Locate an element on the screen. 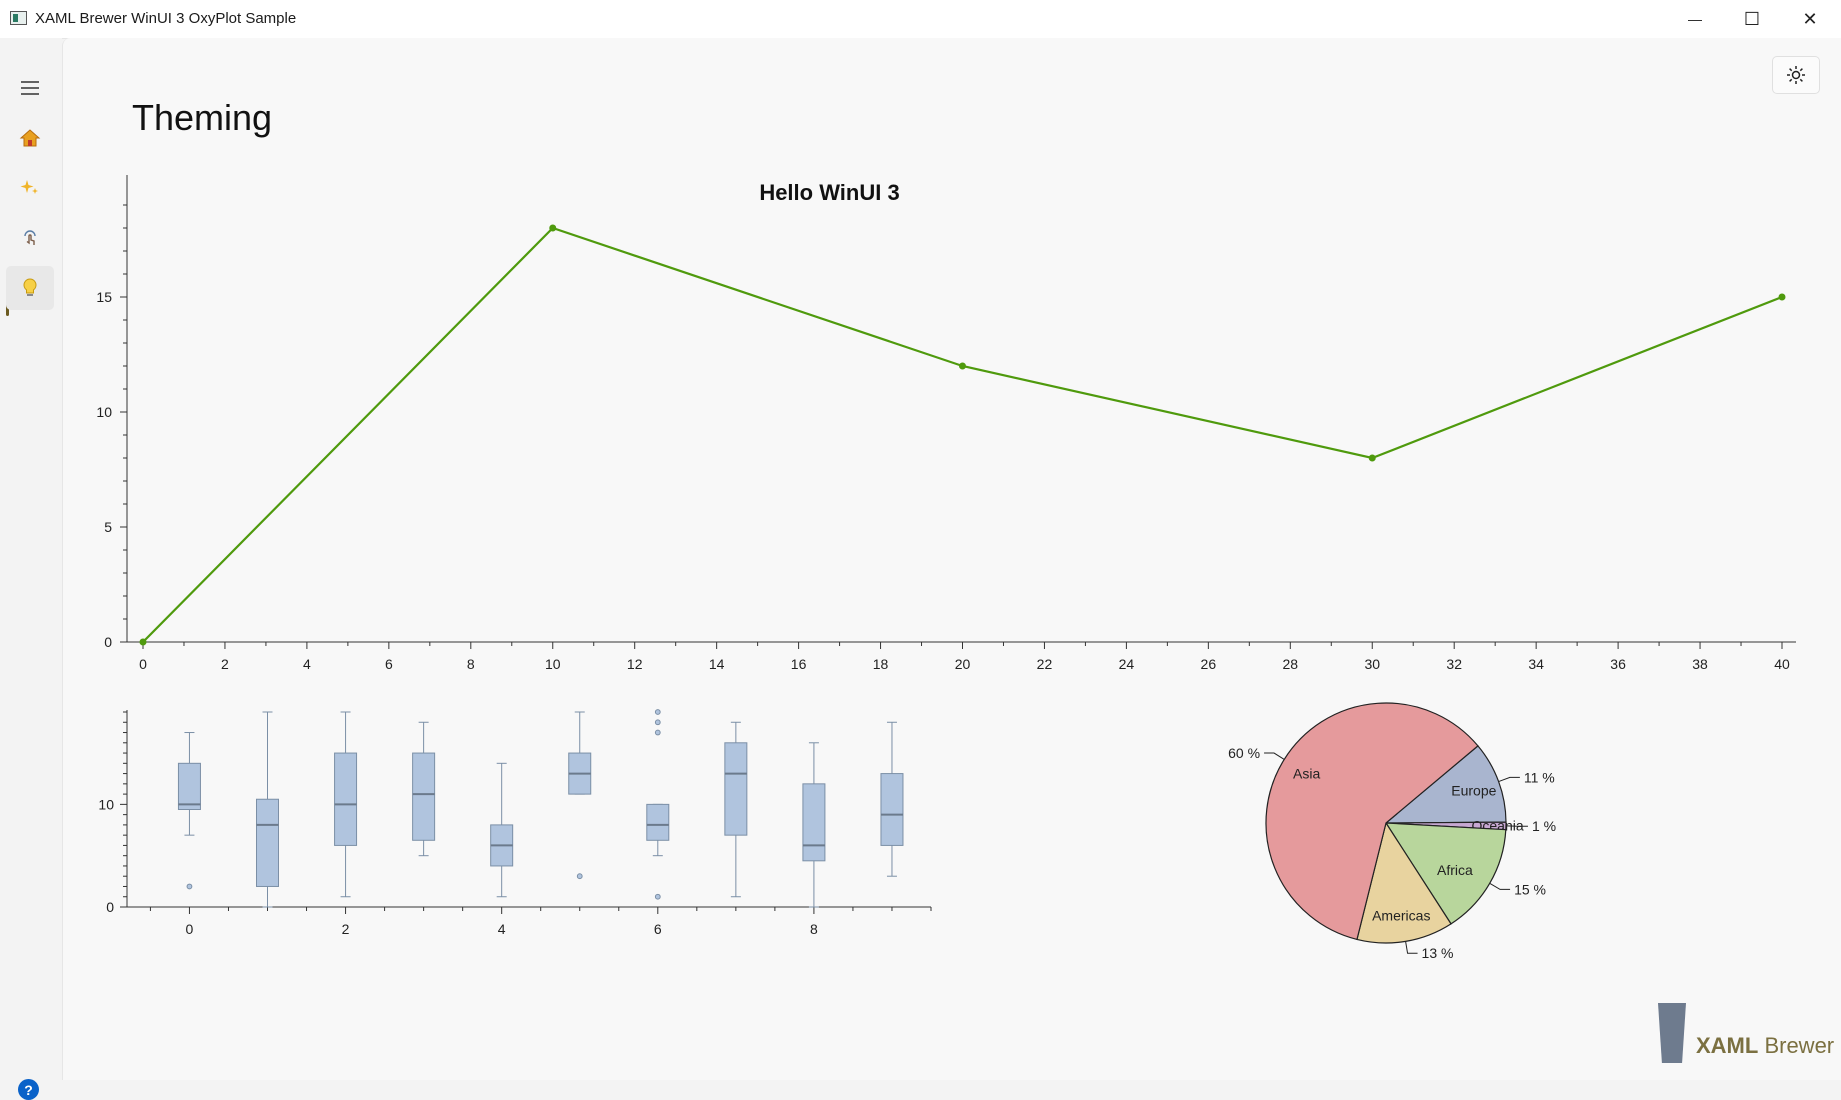  minimize-button: — is located at coordinates (1695, 19).